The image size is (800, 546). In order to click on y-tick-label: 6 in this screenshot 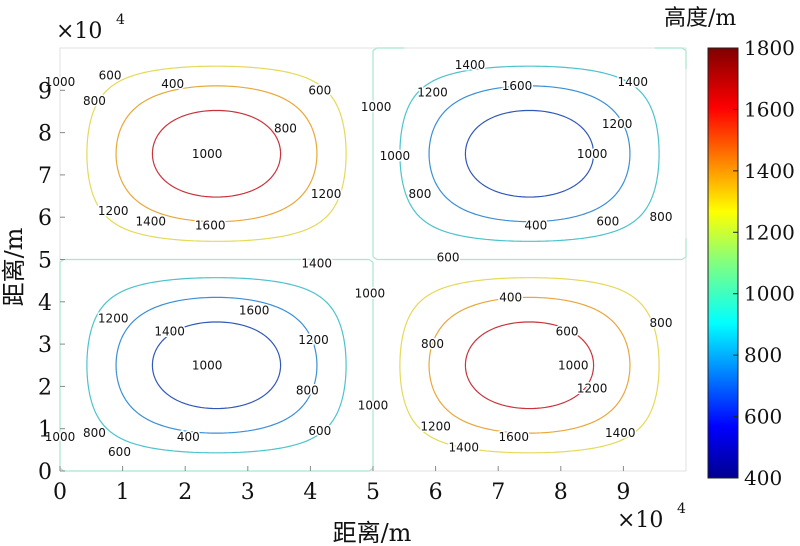, I will do `click(45, 218)`.